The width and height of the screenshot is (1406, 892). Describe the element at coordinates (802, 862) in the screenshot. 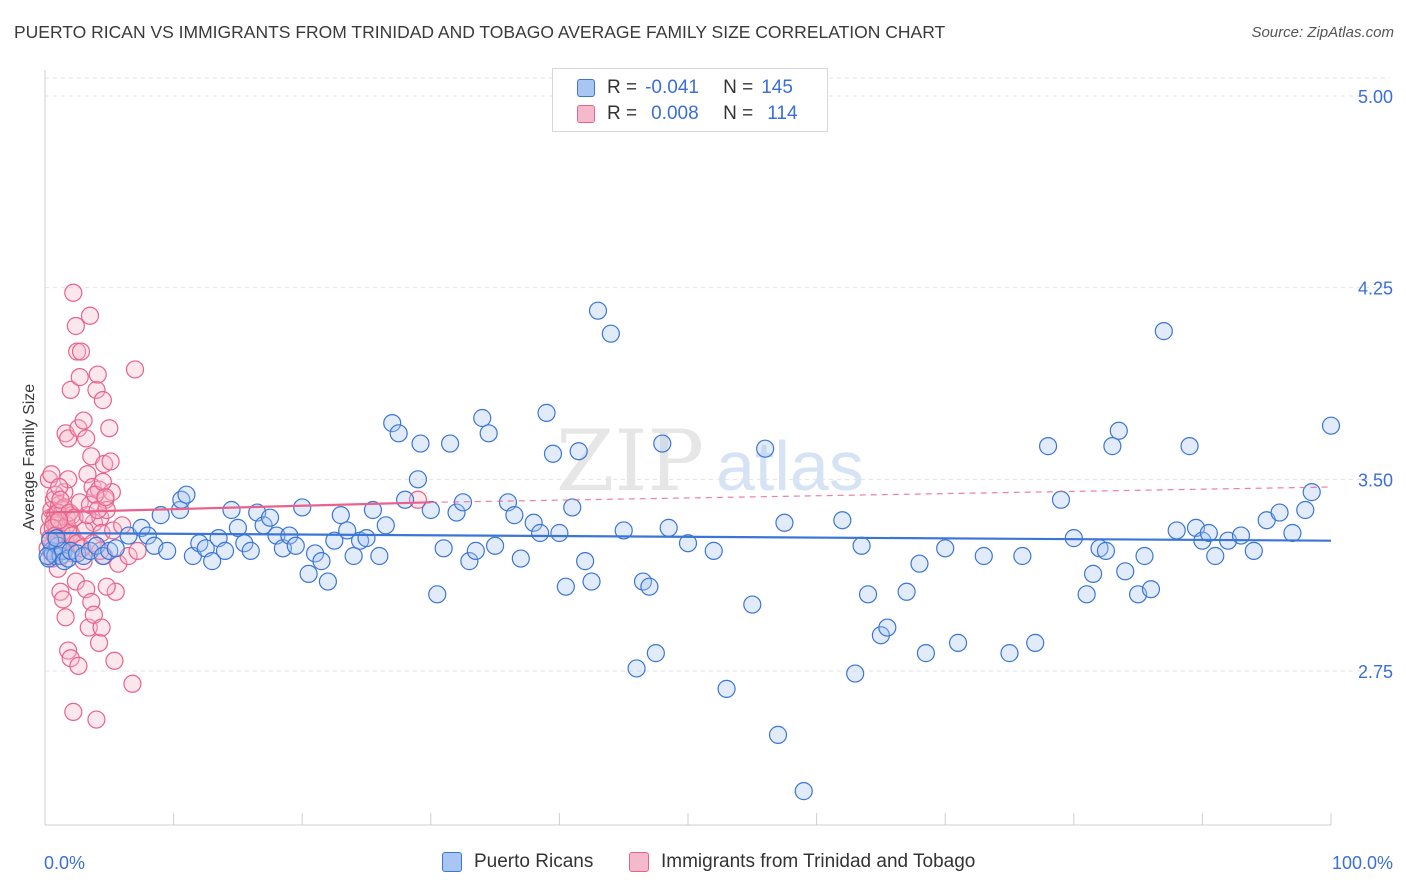

I see `legend-item-trinidad: Immigrants from Trinidad and Tobago` at that location.